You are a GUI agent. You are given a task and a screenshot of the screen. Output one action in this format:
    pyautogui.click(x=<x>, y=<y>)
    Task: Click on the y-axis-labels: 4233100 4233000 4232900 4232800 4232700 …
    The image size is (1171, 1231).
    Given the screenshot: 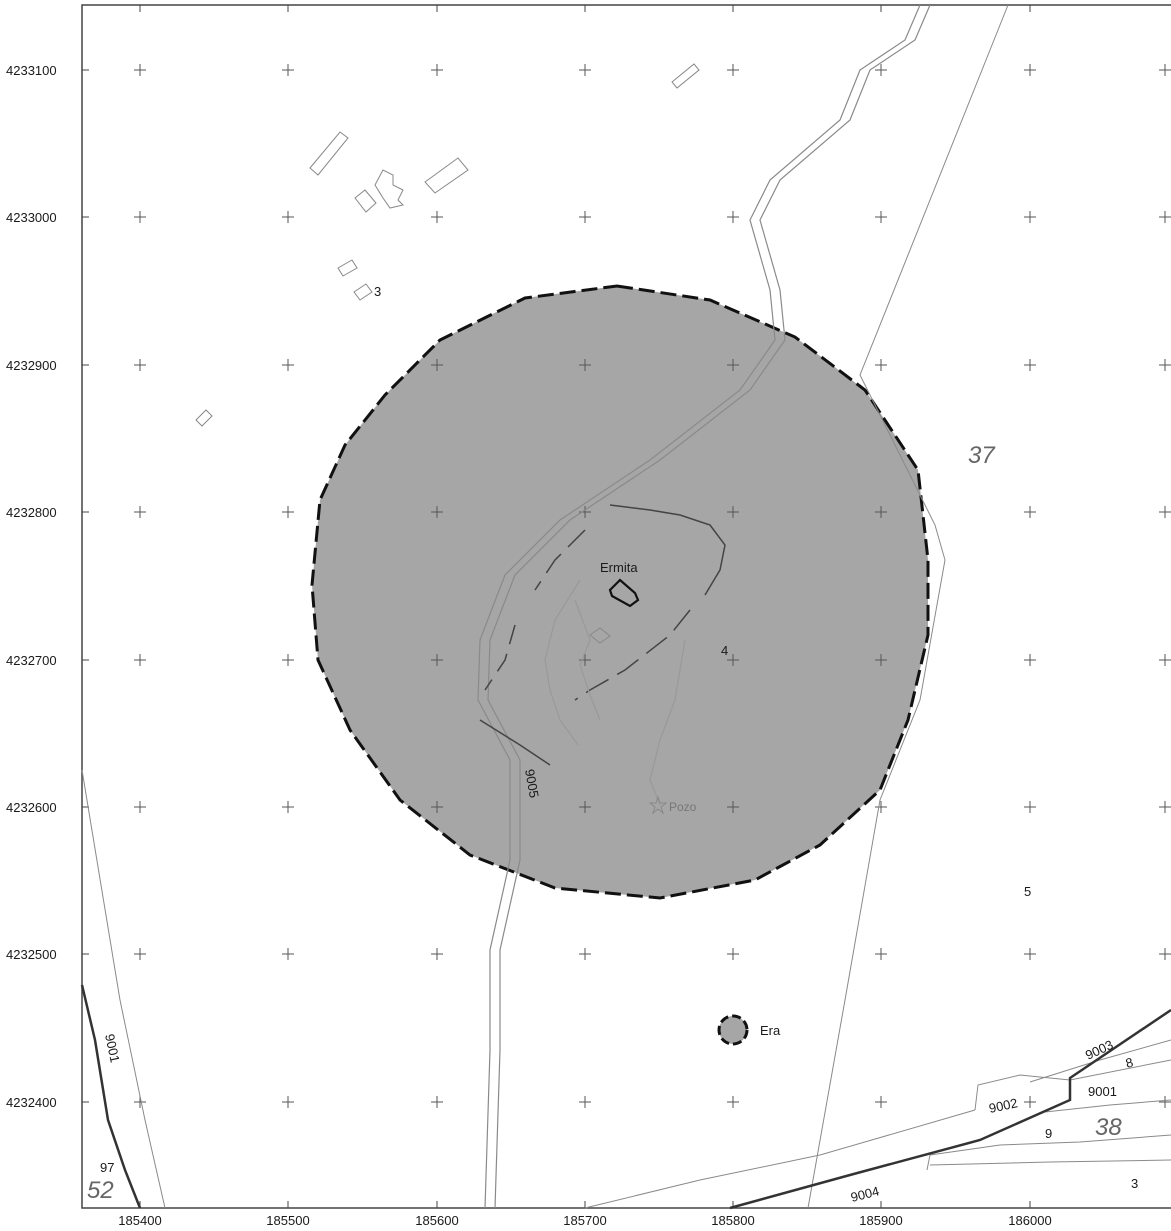 What is the action you would take?
    pyautogui.click(x=31, y=586)
    